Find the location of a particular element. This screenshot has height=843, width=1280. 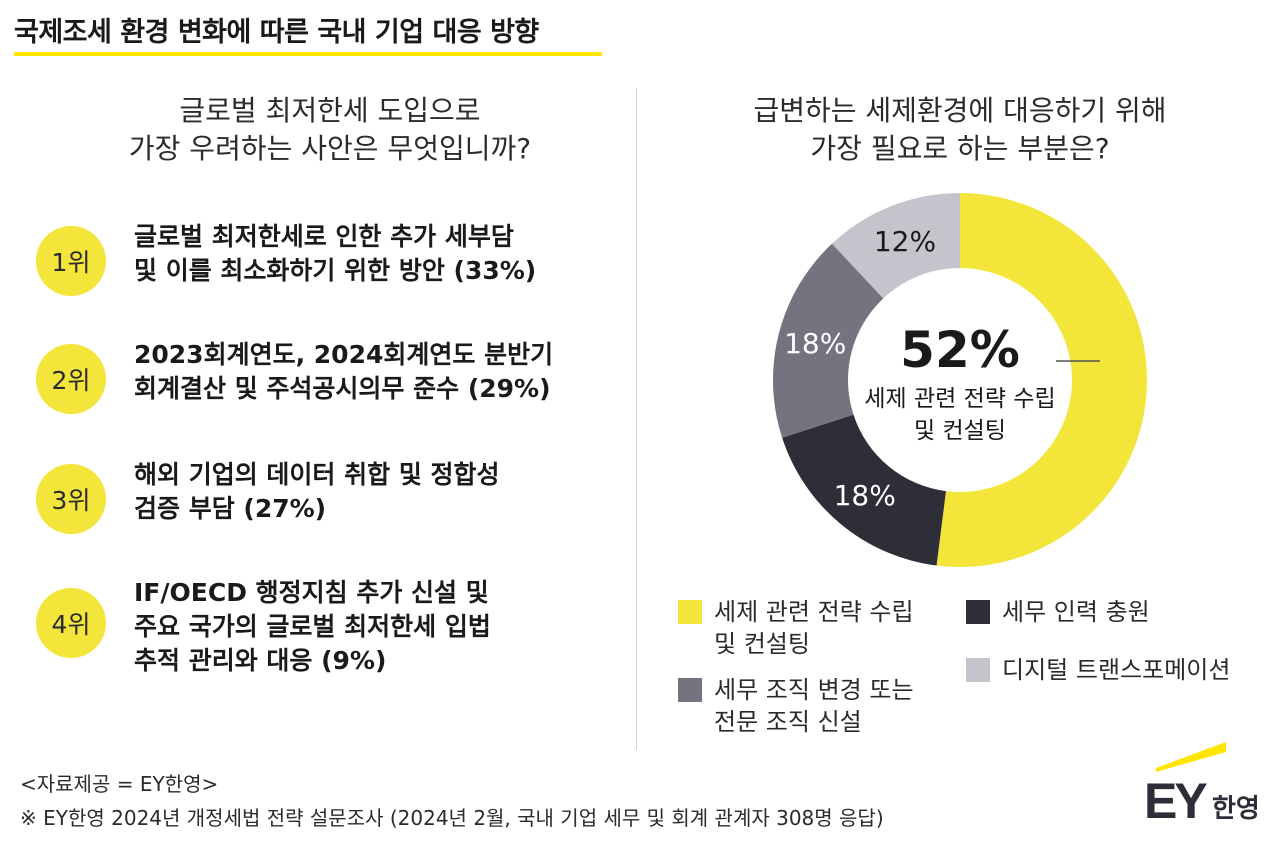

legend-label: 세무 인력 충원 is located at coordinates (1132, 612).